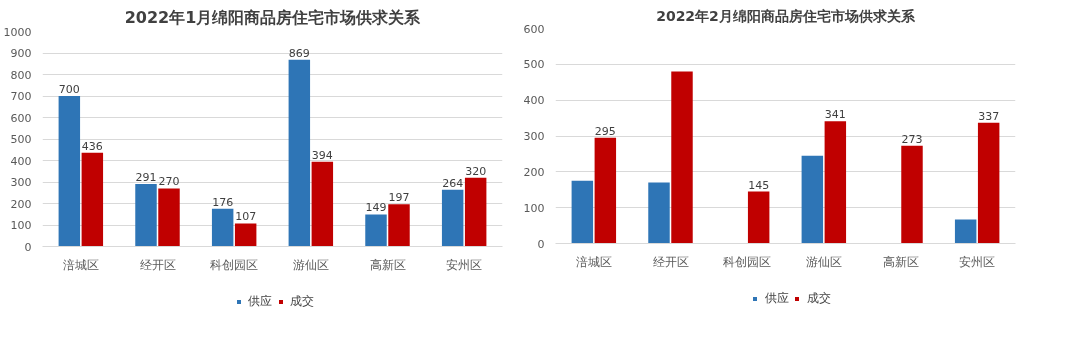  I want to click on data-label: 337, so click(989, 116).